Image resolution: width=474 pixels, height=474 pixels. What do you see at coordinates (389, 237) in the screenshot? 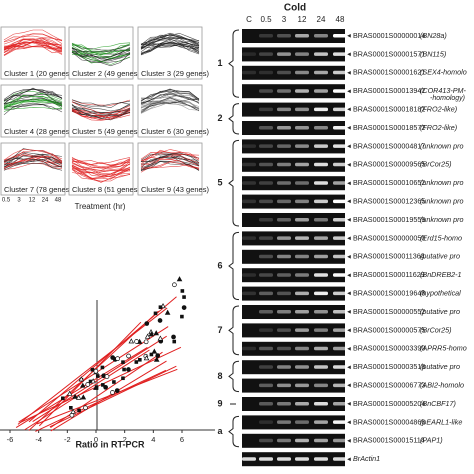
I see `gene-id: BRAS0001S00000050` at bounding box center [389, 237].